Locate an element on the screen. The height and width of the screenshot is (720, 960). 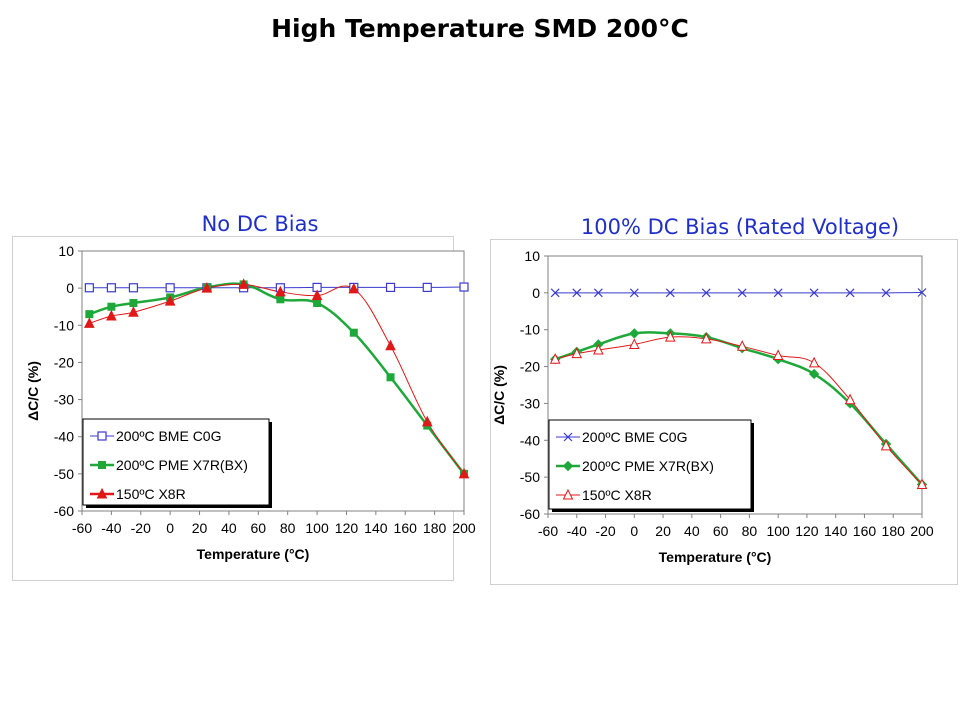
y-axis-label: ΔC/C (%) is located at coordinates (33, 391).